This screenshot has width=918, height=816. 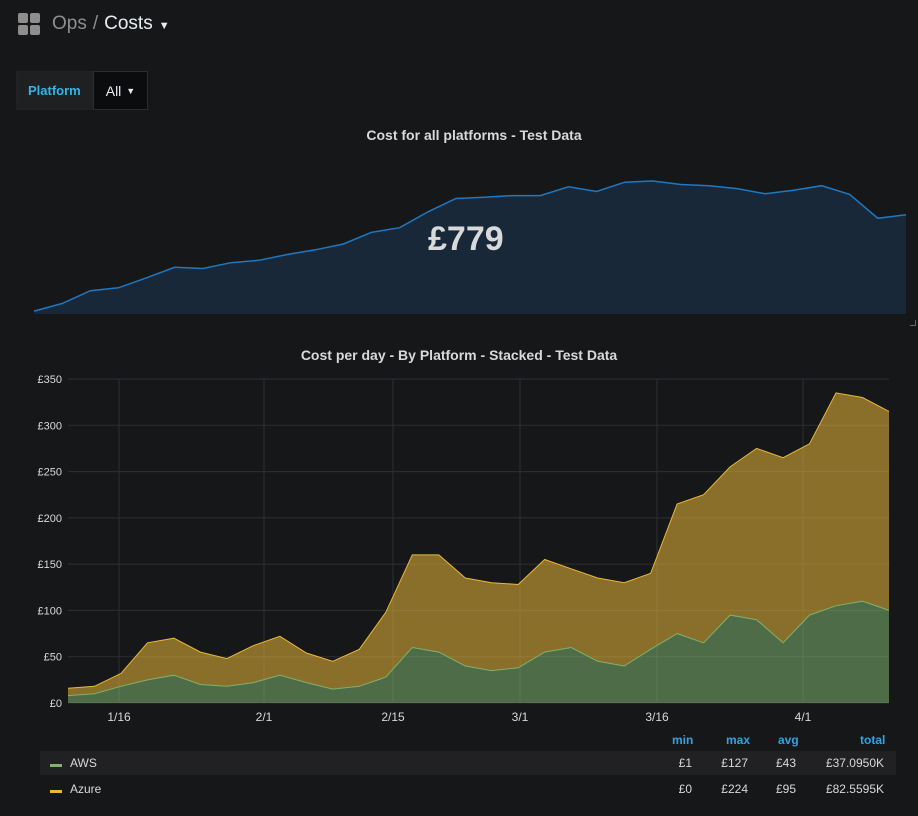 What do you see at coordinates (734, 789) in the screenshot?
I see `legend-max: £224` at bounding box center [734, 789].